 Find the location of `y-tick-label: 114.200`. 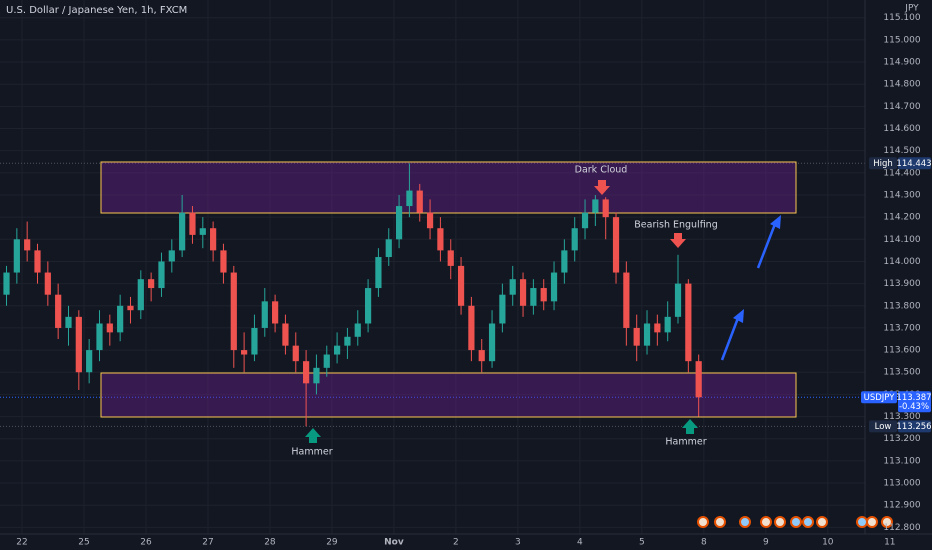

y-tick-label: 114.200 is located at coordinates (901, 218).